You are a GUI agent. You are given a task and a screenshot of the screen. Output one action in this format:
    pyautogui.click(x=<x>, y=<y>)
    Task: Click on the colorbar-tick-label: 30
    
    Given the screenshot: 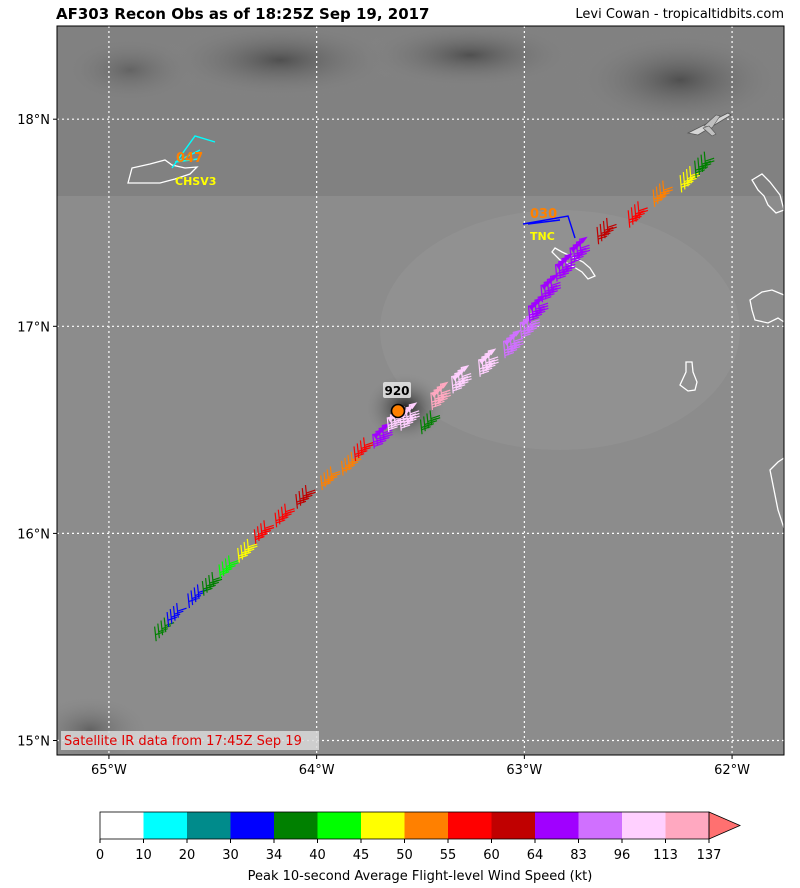 What is the action you would take?
    pyautogui.click(x=230, y=855)
    